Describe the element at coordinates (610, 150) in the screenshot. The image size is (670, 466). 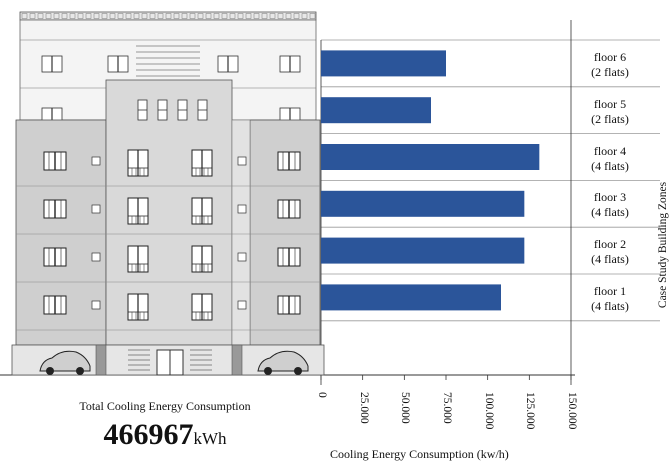
I see `floor-name: floor 4` at that location.